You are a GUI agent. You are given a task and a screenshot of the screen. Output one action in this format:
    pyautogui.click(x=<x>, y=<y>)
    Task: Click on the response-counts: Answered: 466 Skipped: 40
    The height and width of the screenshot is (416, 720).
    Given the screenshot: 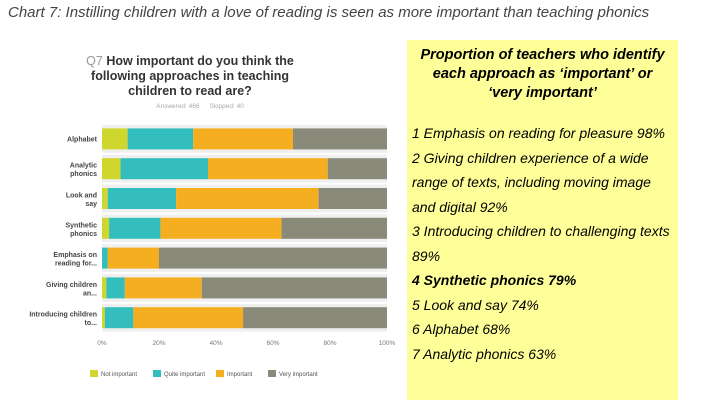 What is the action you would take?
    pyautogui.click(x=200, y=106)
    